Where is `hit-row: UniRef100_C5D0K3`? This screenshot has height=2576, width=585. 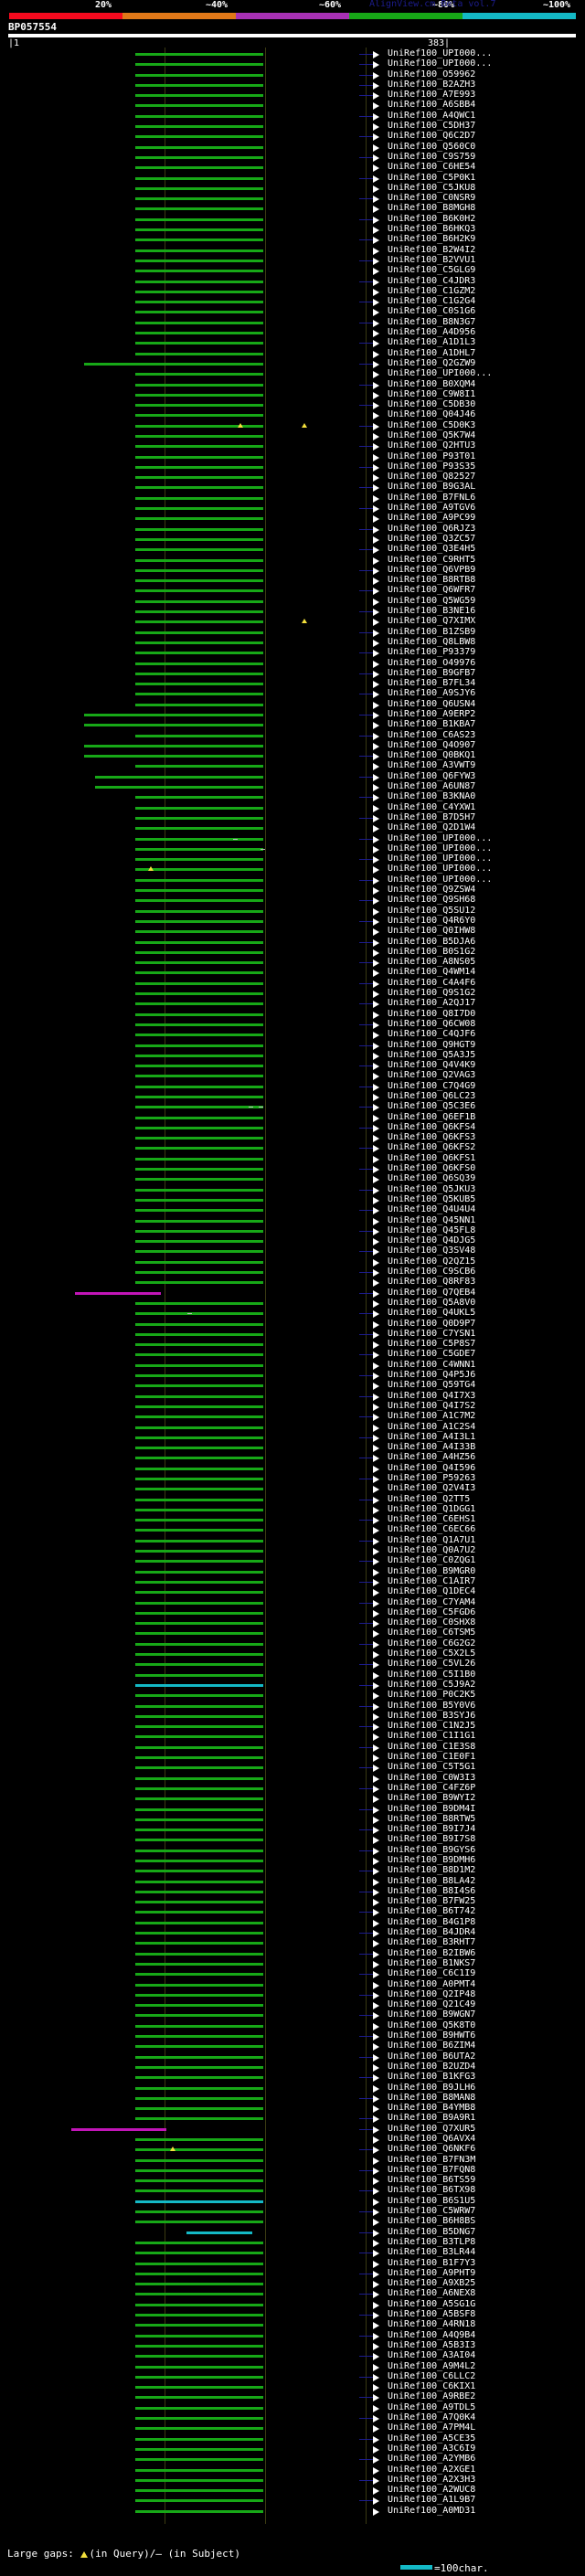
hit-row: UniRef100_C5D0K3 is located at coordinates (293, 425).